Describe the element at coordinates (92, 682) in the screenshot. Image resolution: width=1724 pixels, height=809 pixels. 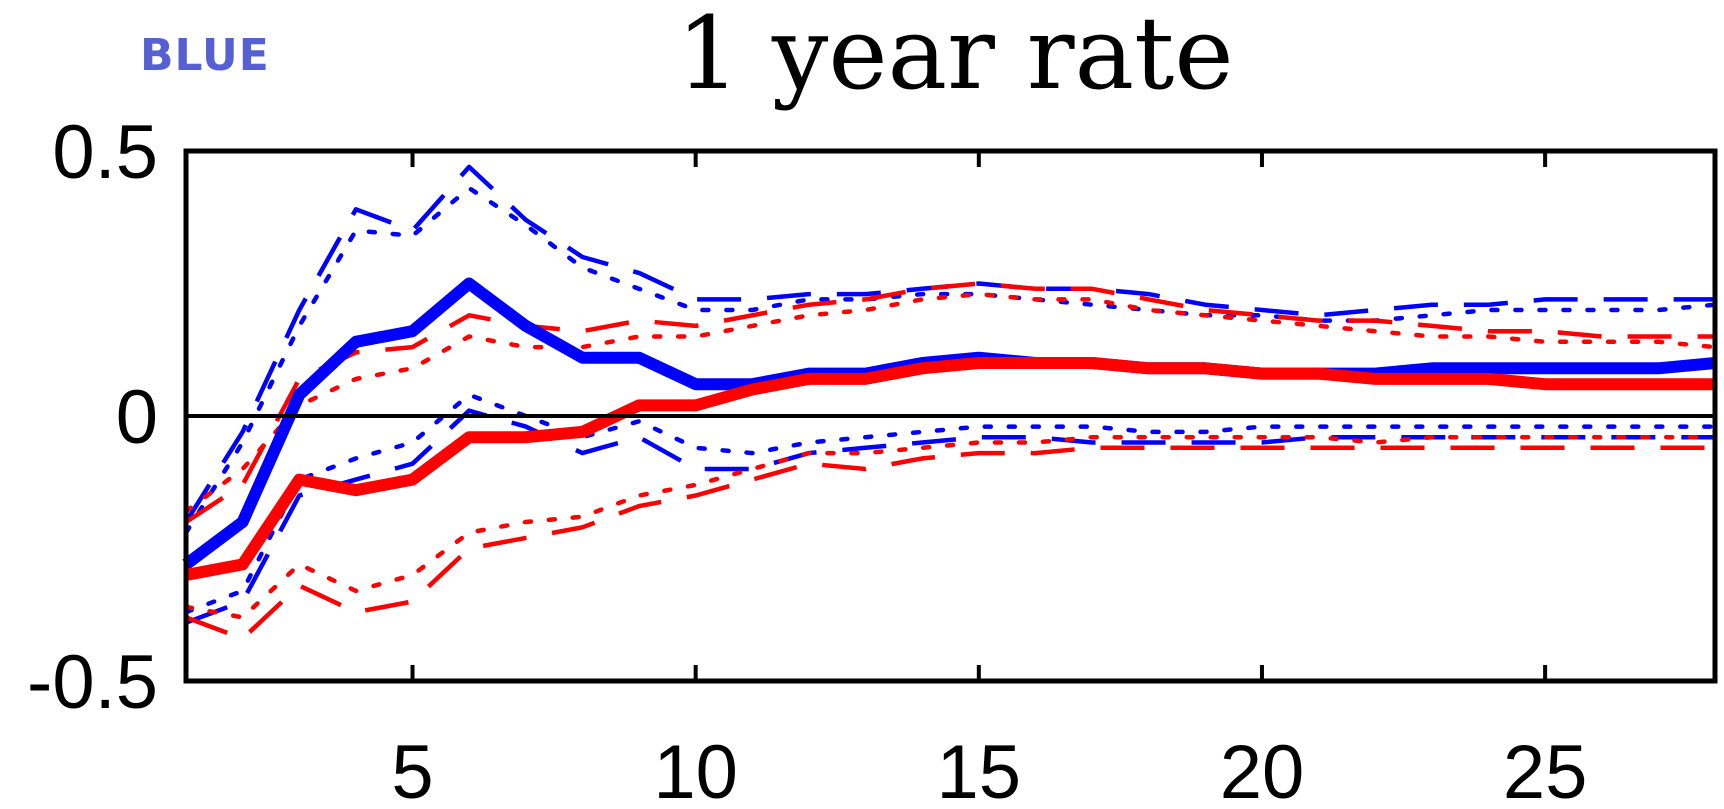
I see `y-tick-label: -0.5` at that location.